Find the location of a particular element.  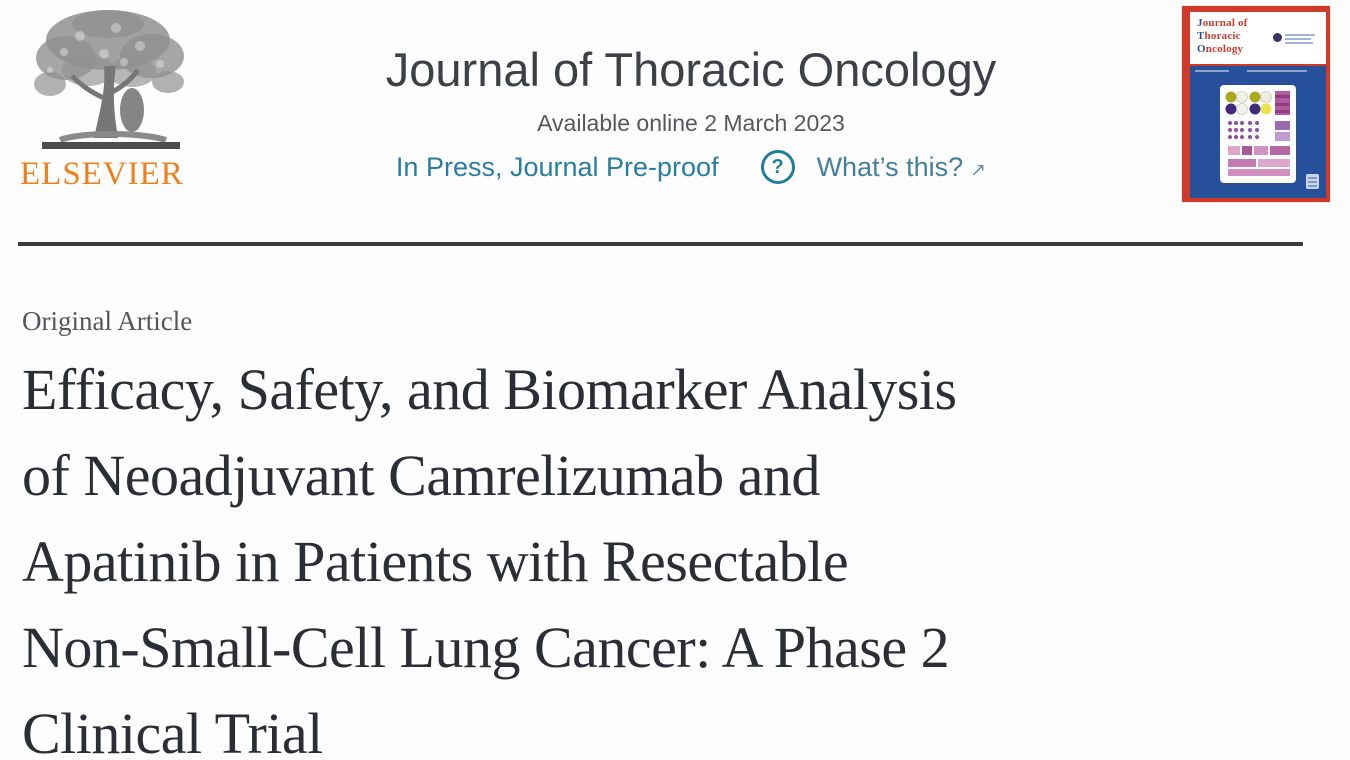

journal-cover-thumbnail: Journal of Thoracic Oncology is located at coordinates (1256, 104).